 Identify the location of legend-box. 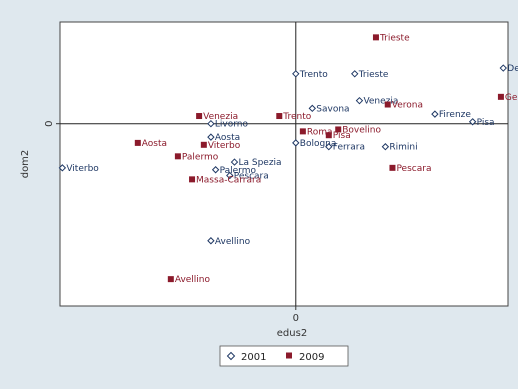
(284, 356).